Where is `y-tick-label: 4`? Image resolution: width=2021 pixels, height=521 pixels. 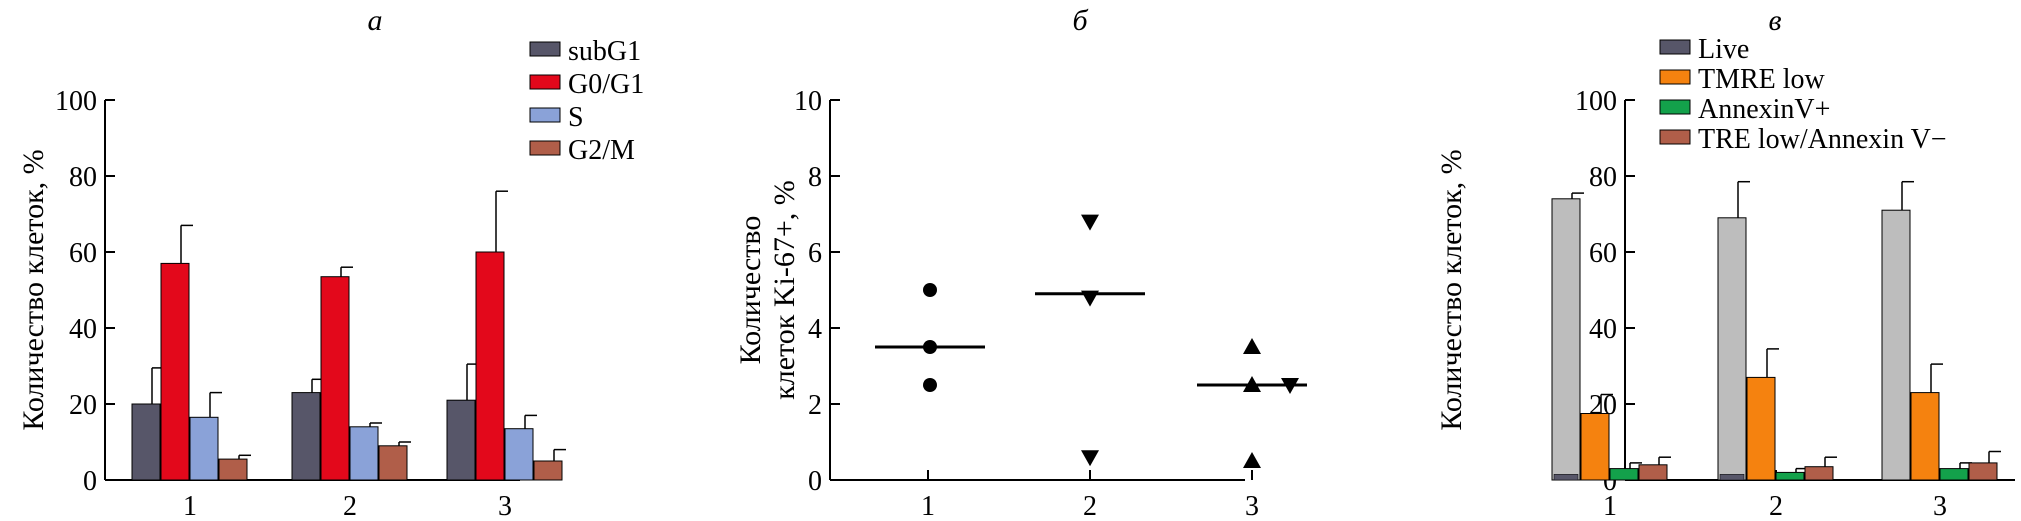
y-tick-label: 4 is located at coordinates (815, 329).